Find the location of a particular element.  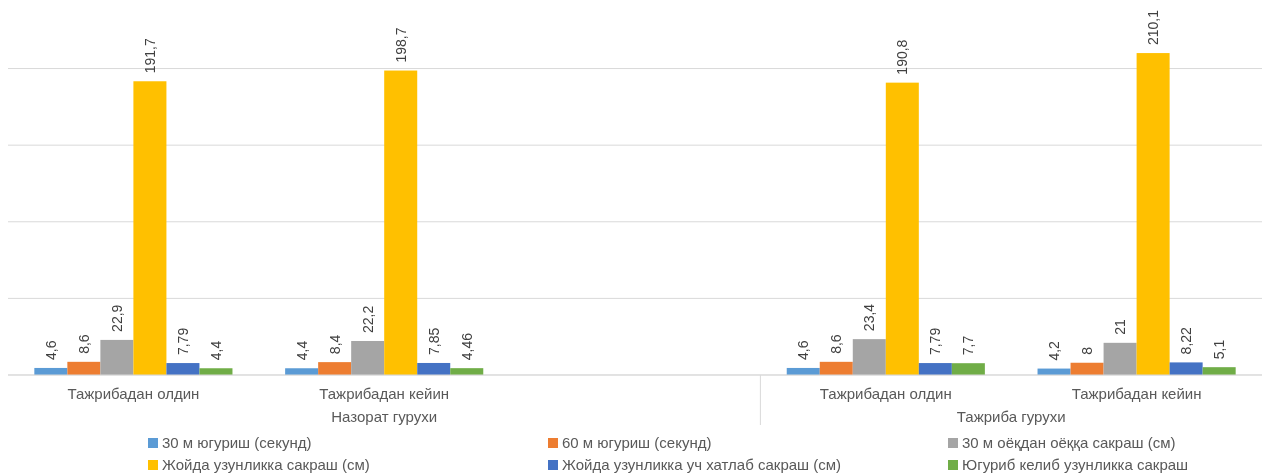

text: Назорат гурухи is located at coordinates (384, 416).